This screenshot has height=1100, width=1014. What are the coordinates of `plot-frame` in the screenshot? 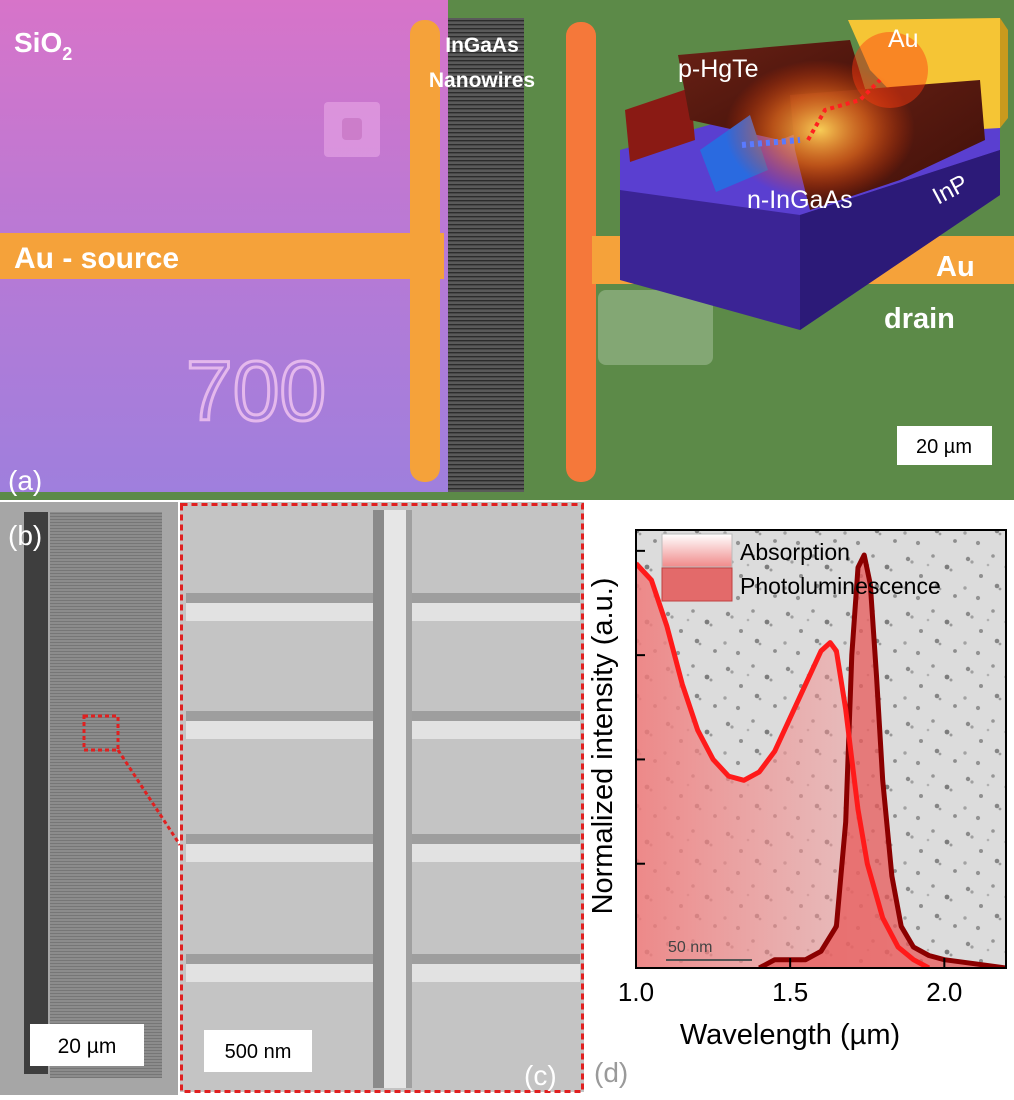 It's located at (821, 749).